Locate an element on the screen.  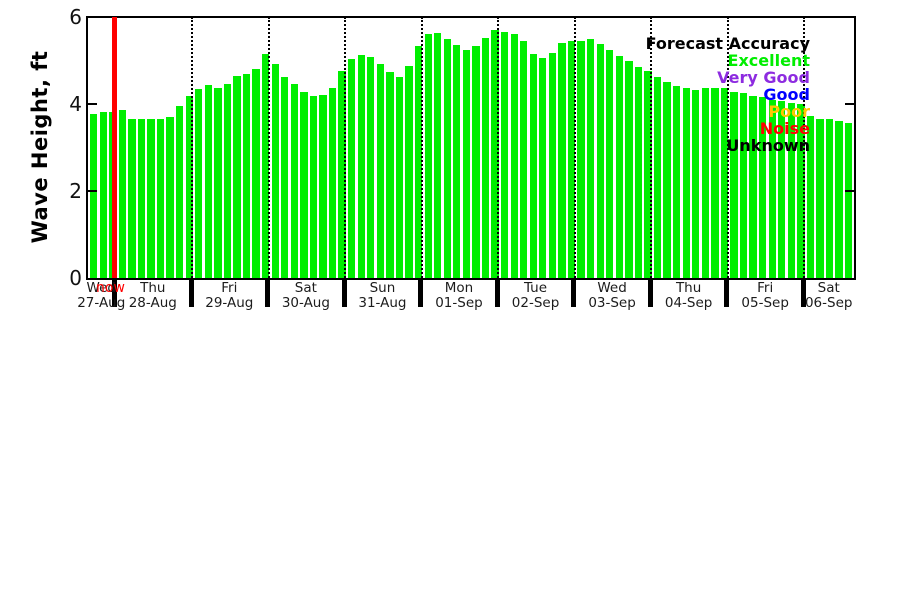
day-date: 06-Sep is located at coordinates (828, 302).